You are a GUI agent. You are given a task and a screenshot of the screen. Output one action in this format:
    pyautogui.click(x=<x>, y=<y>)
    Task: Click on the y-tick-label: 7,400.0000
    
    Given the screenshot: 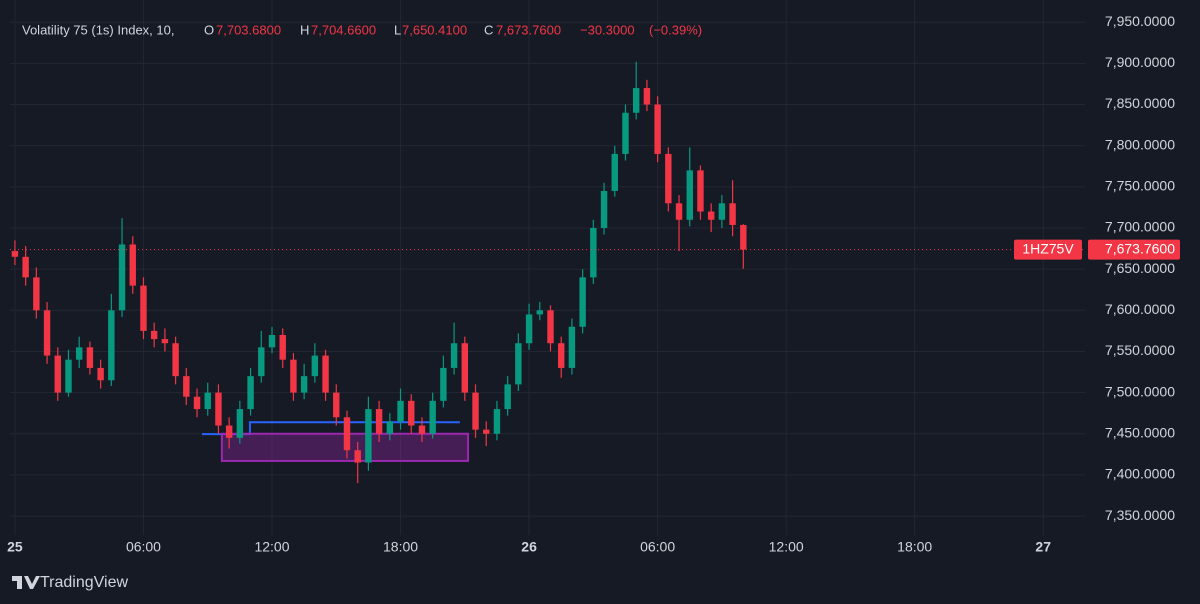 What is the action you would take?
    pyautogui.click(x=1140, y=474)
    